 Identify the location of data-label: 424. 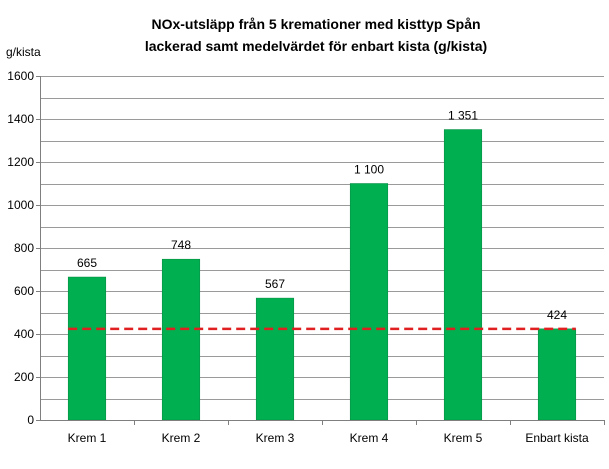
(557, 315).